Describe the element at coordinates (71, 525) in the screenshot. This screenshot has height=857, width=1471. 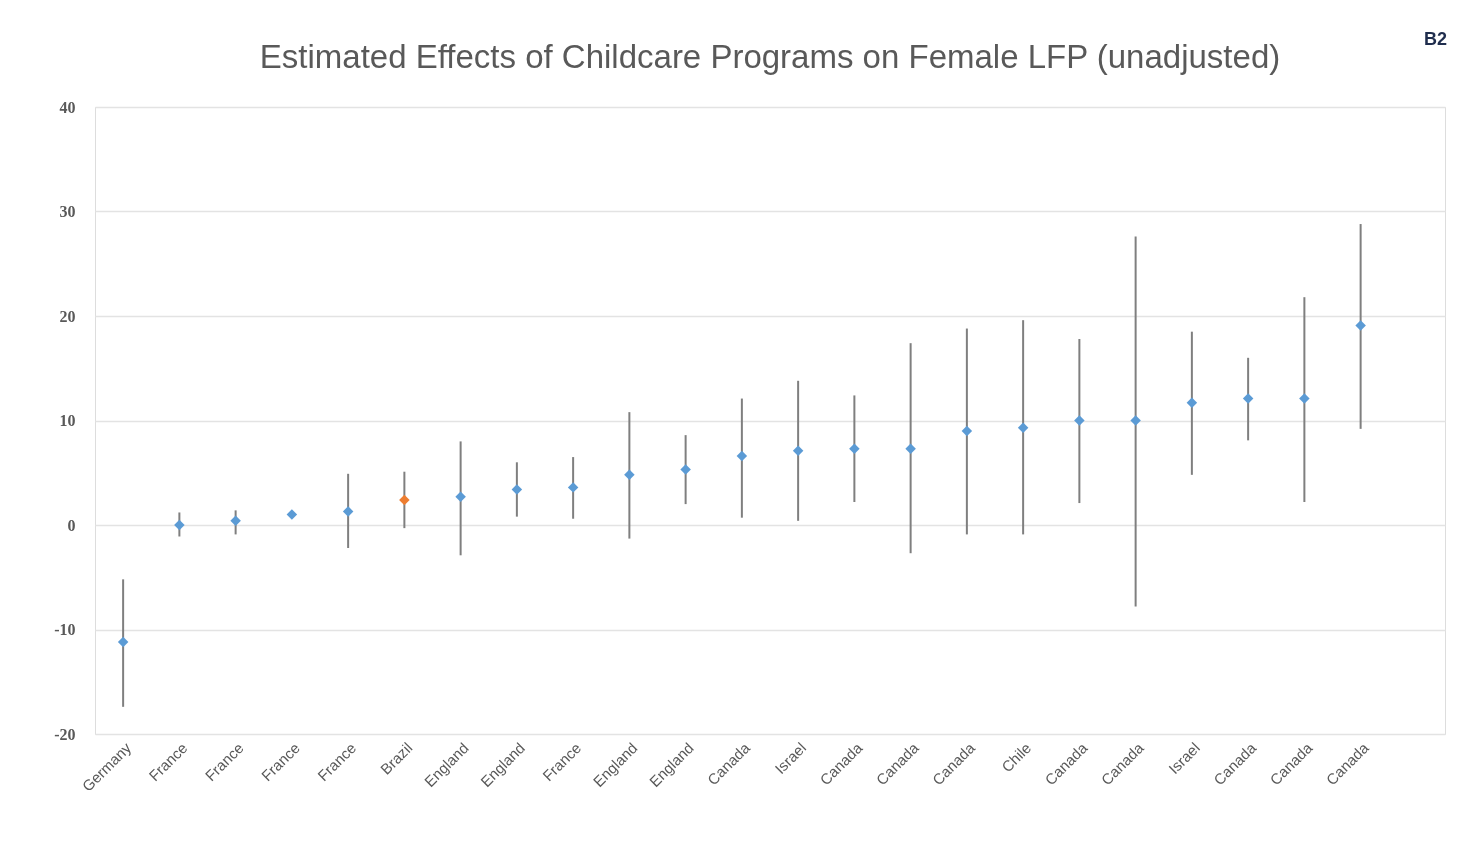
I see `y-tick-label: 0` at that location.